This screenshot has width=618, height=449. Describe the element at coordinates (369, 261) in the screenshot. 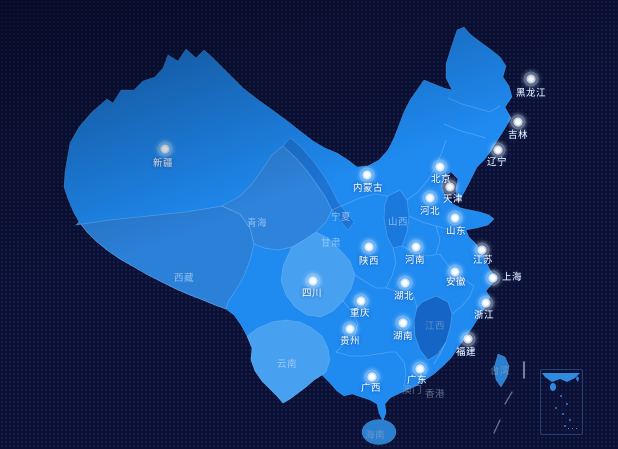

I see `label-shaanxi: 陕西` at that location.